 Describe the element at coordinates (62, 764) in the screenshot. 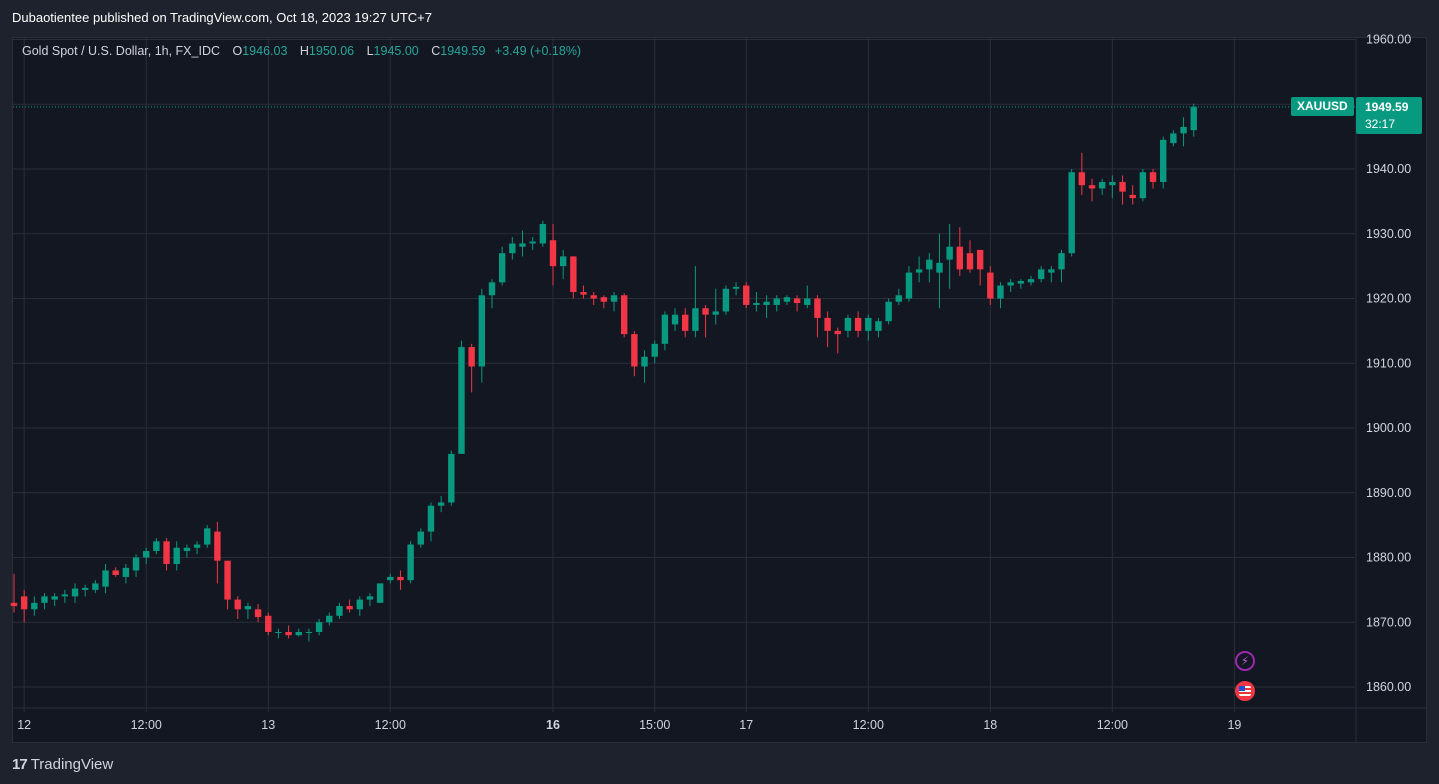

I see `tradingview-logo: 17 TradingView` at that location.